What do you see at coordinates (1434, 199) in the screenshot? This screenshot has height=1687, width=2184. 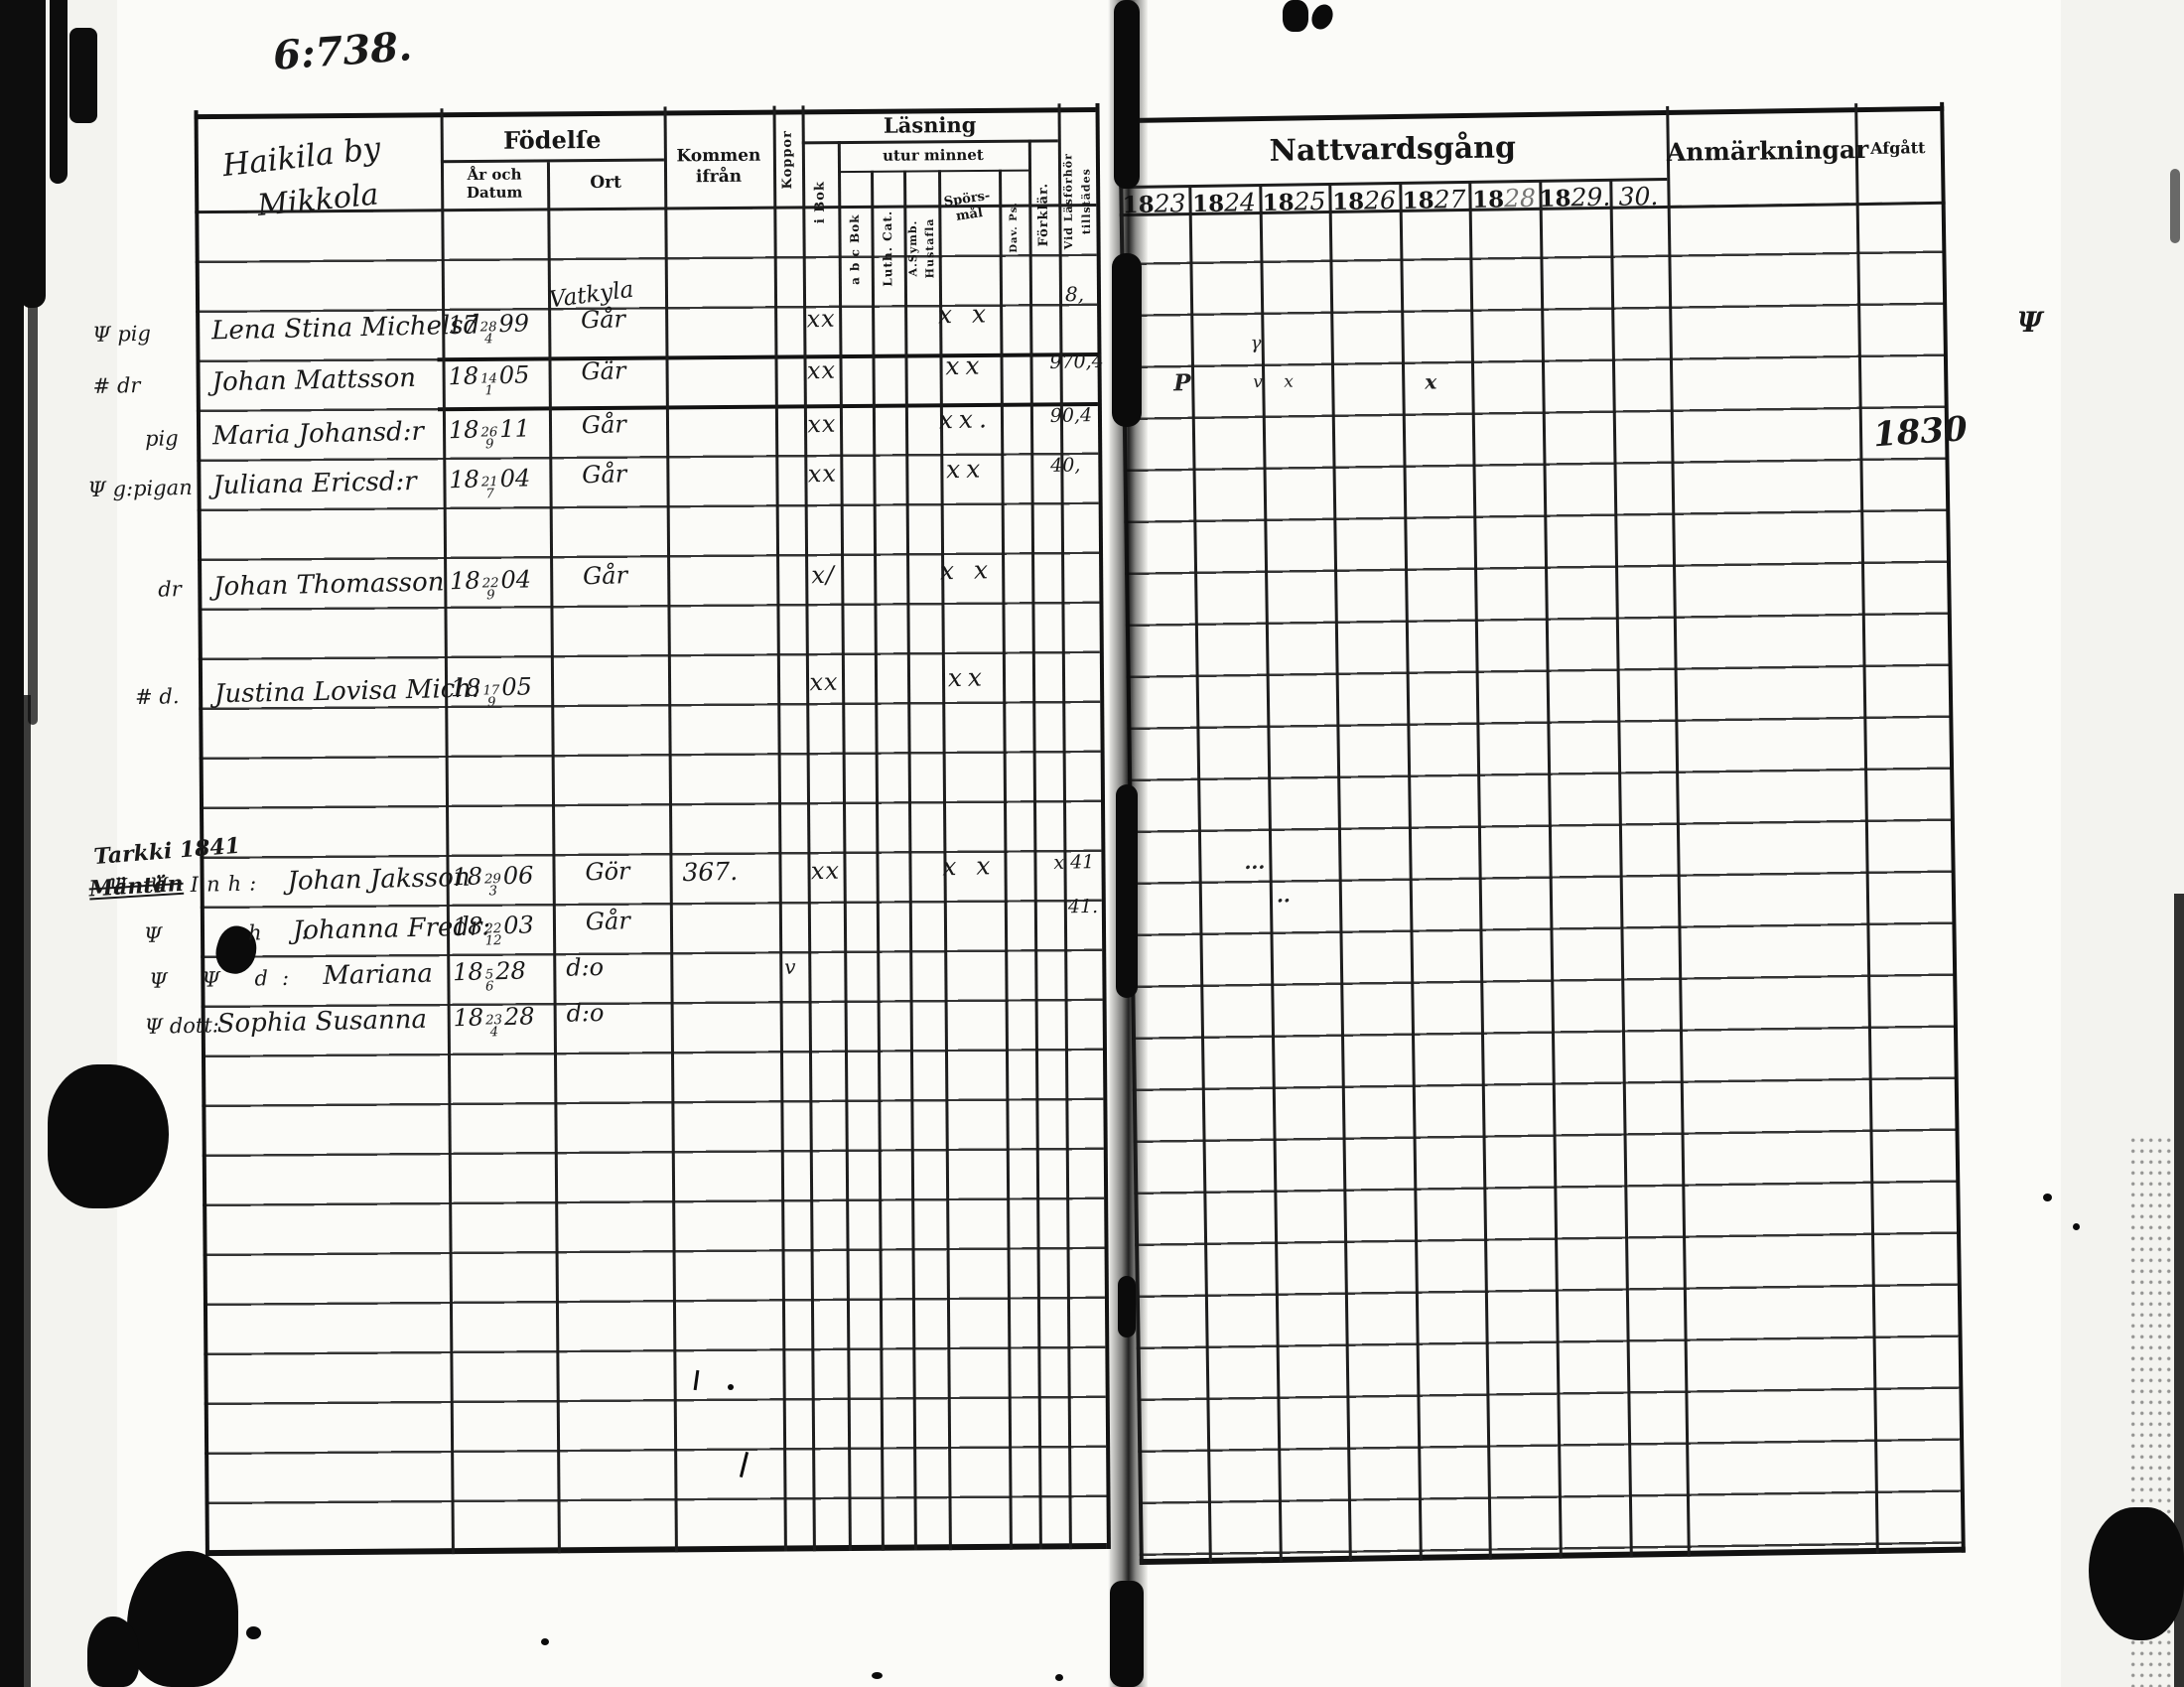 I see `year-header-1827: 1827` at bounding box center [1434, 199].